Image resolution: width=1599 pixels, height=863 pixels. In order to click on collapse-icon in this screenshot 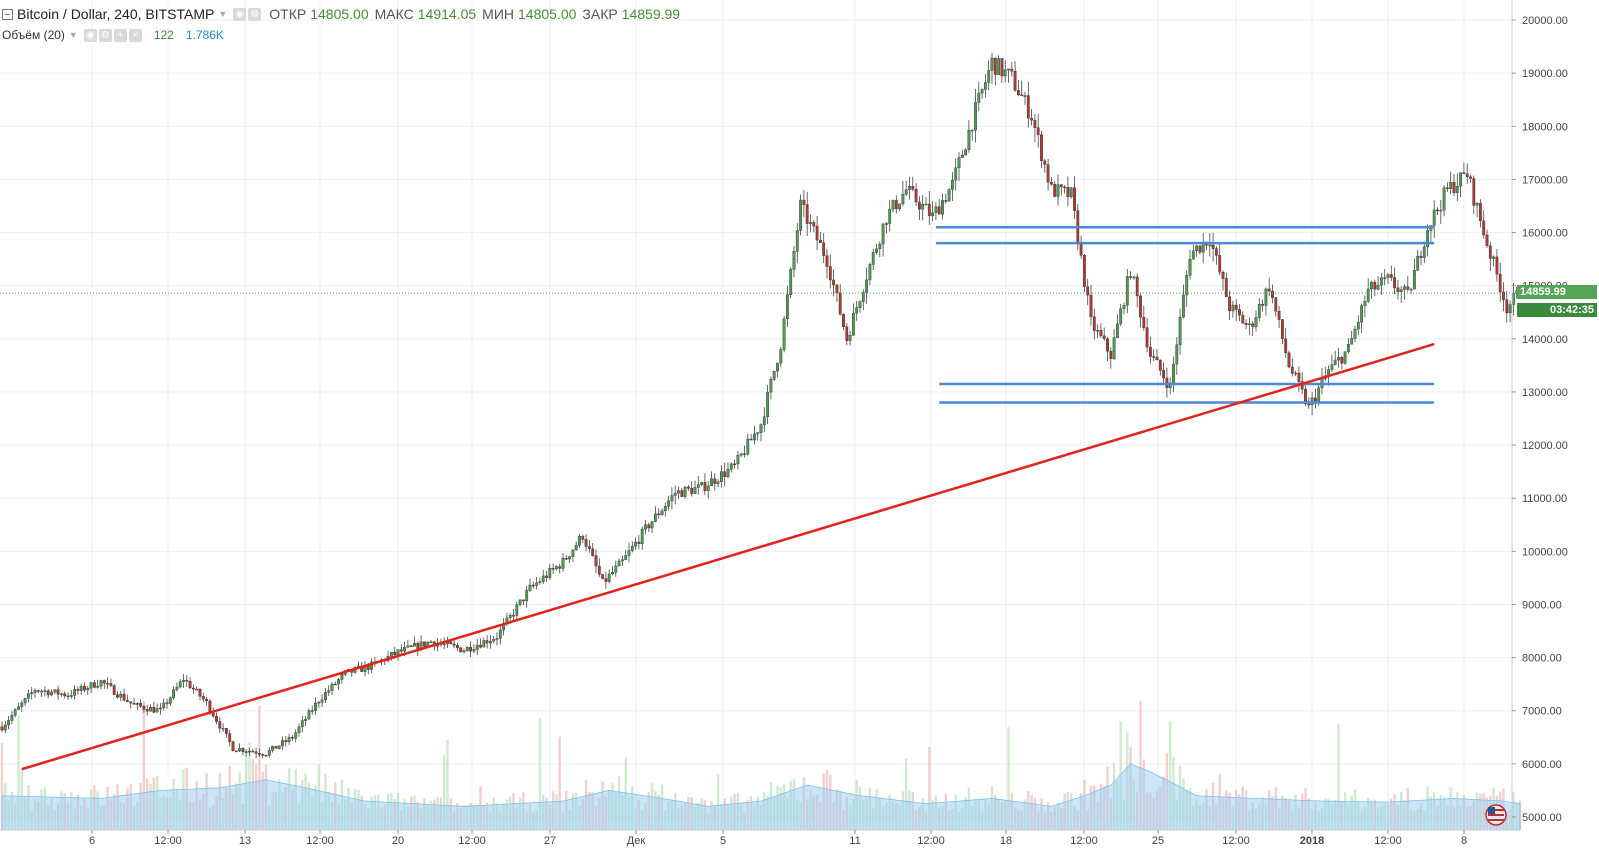, I will do `click(7, 14)`.